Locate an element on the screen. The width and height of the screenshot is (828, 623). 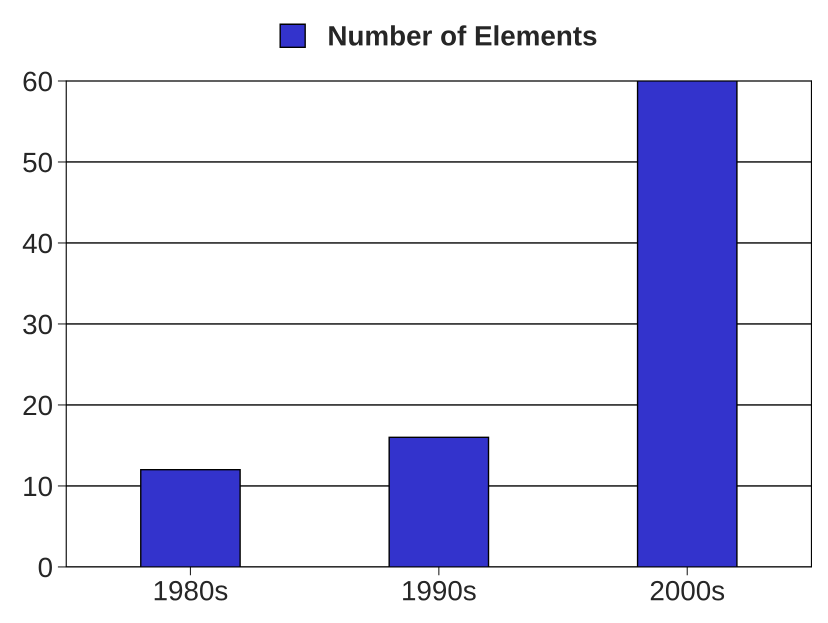
y-tick-label: 60 is located at coordinates (38, 82).